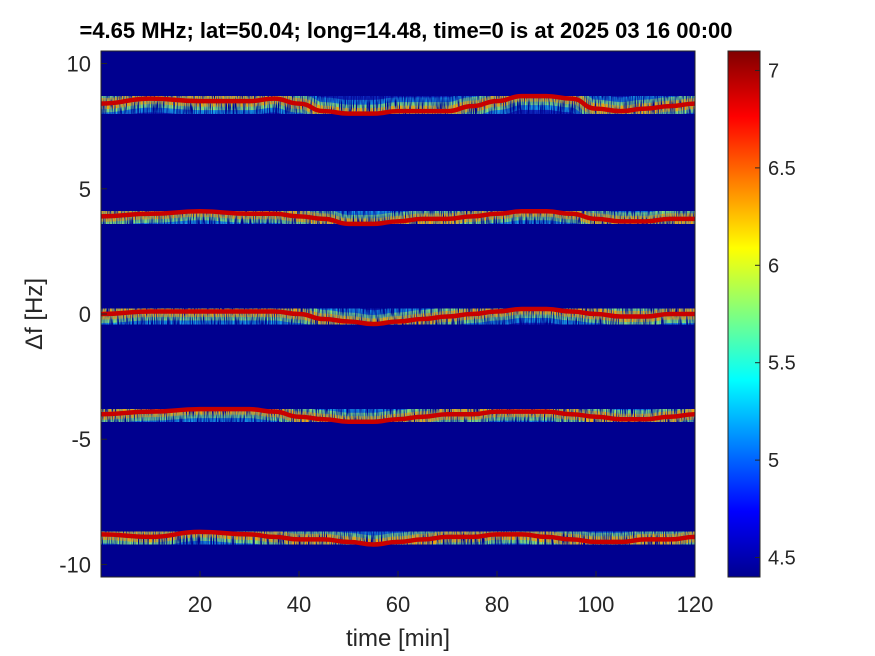 This screenshot has width=875, height=656. I want to click on x-axis-label: time [min], so click(398, 638).